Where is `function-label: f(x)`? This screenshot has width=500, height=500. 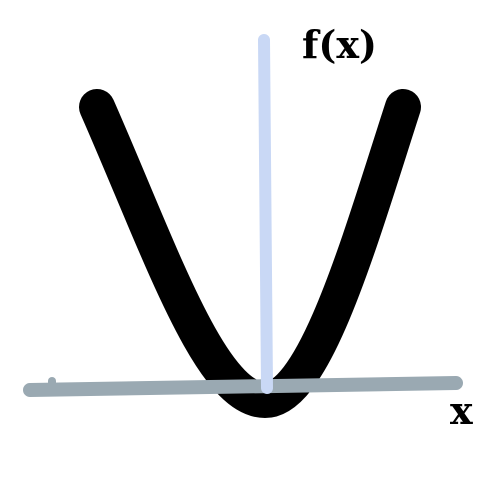 function-label: f(x) is located at coordinates (339, 44).